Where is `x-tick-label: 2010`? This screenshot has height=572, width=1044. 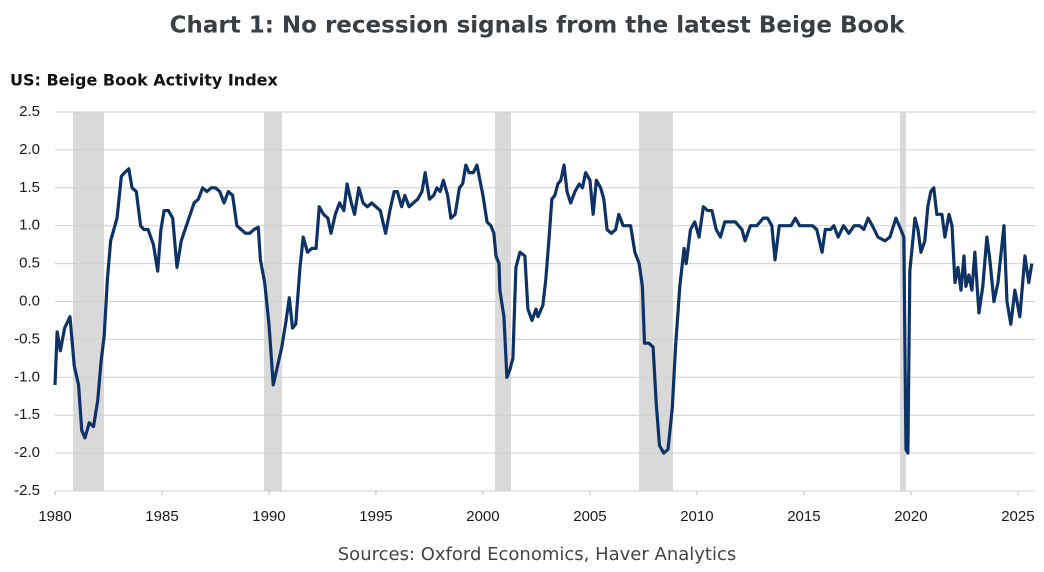 x-tick-label: 2010 is located at coordinates (696, 516).